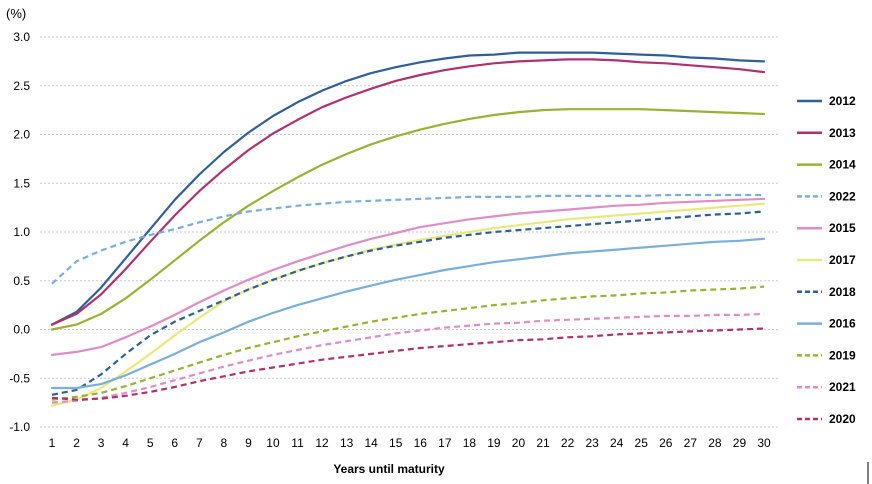 This screenshot has width=872, height=484. I want to click on x-tick-label: 21, so click(543, 443).